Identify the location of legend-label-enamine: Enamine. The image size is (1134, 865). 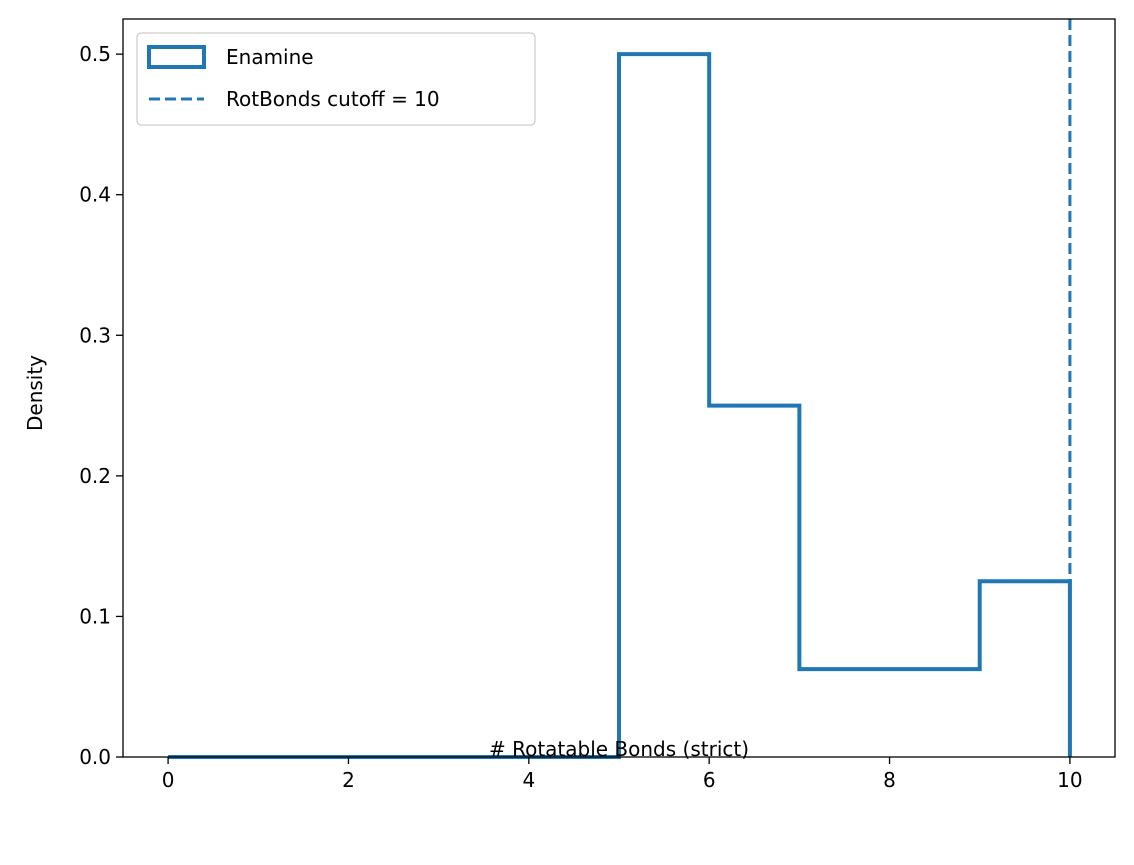
(270, 57).